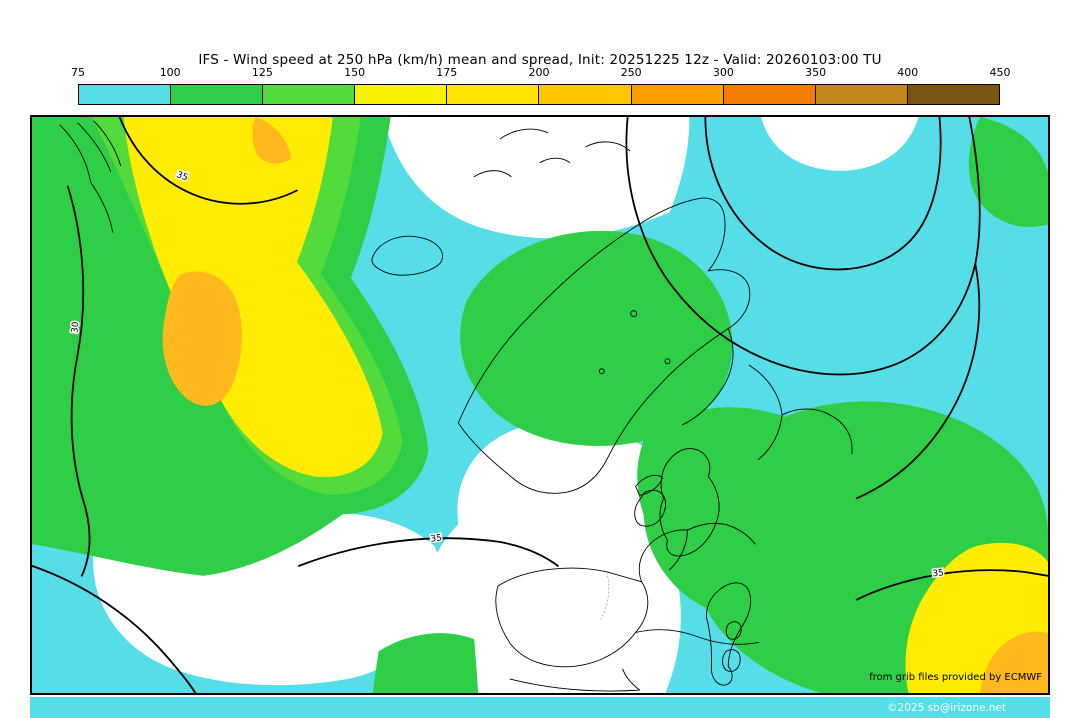 The image size is (1080, 718). What do you see at coordinates (908, 72) in the screenshot?
I see `colorbar-tick: 400` at bounding box center [908, 72].